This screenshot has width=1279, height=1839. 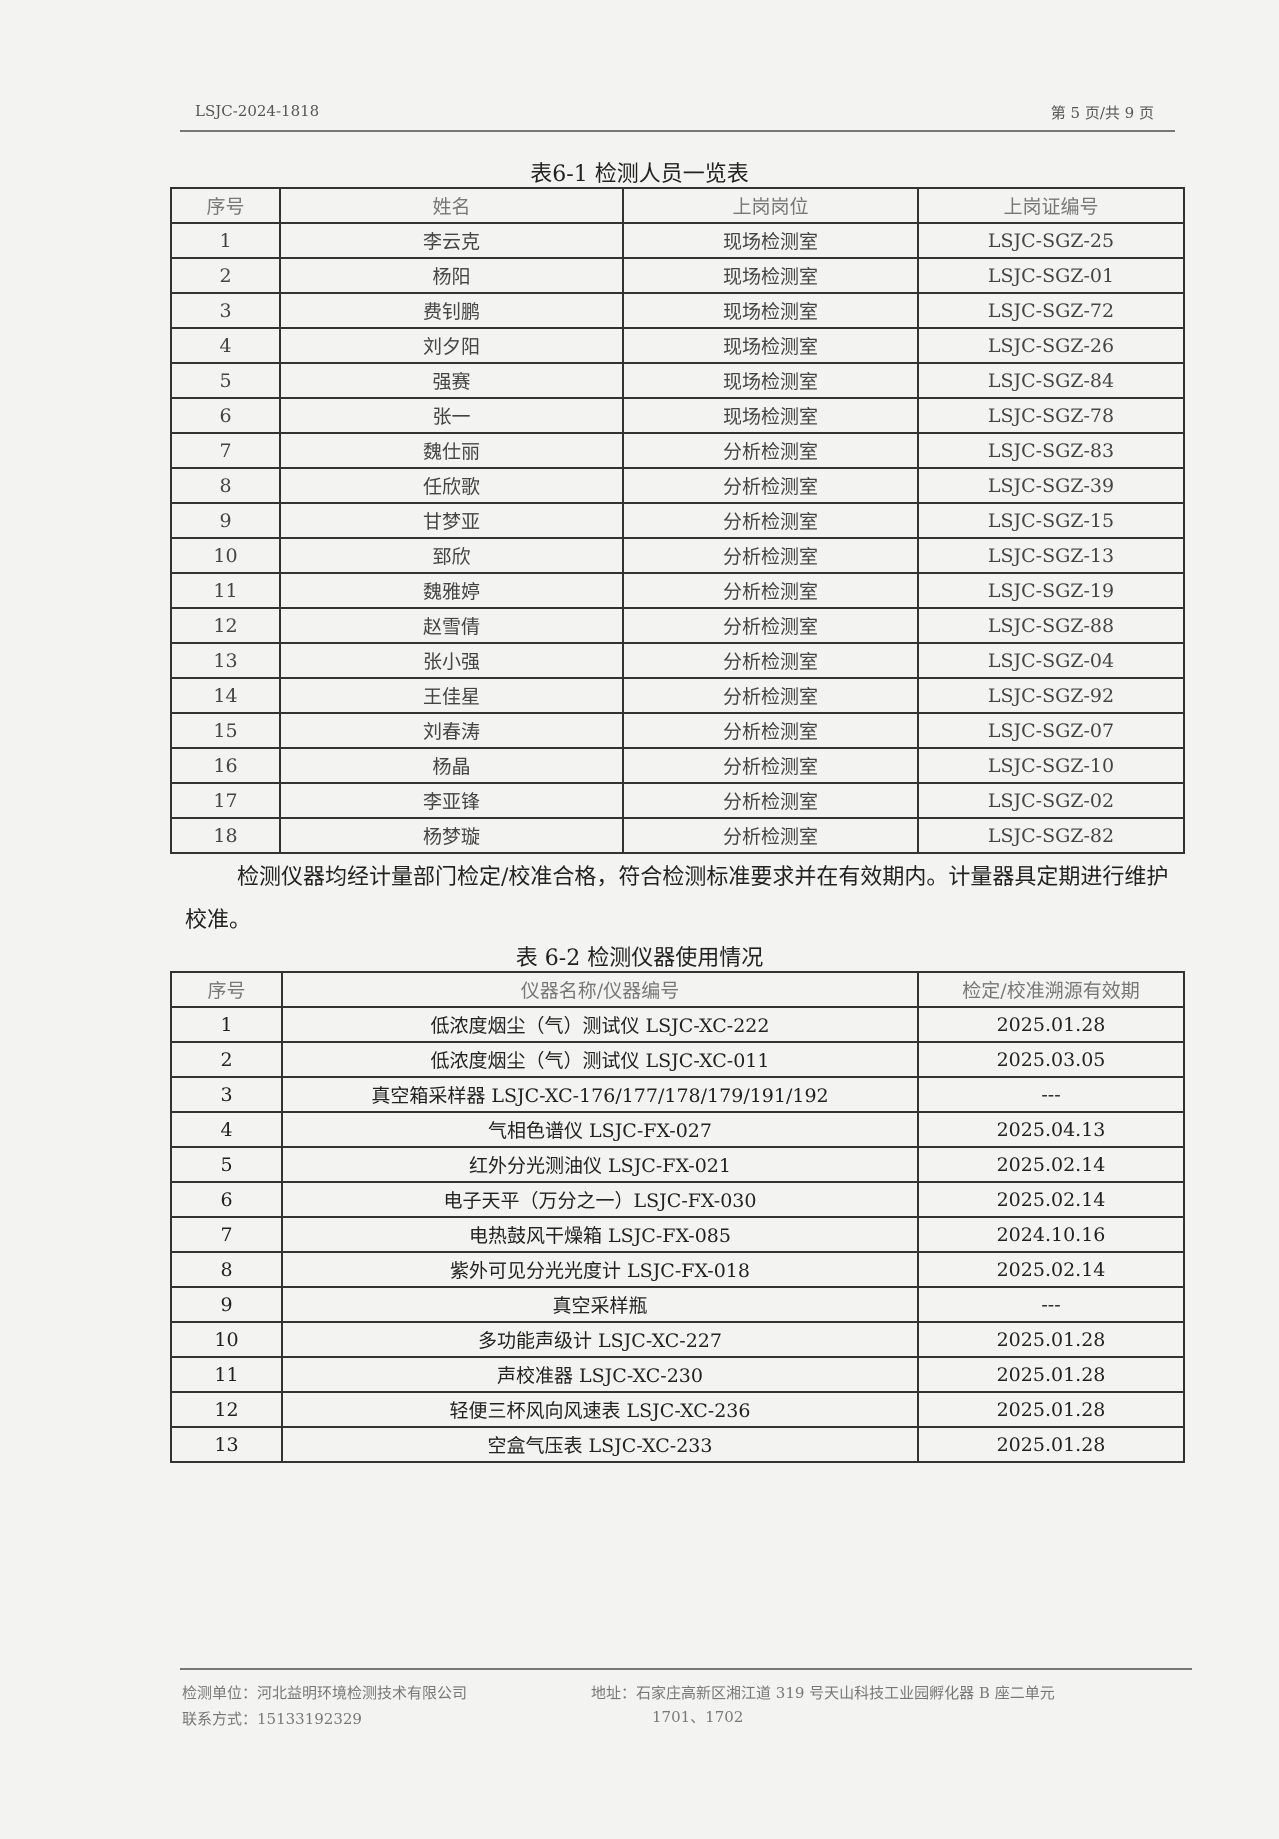 I want to click on footer-unit: 检测单位：河北益明环境检测技术有限公司, so click(x=325, y=1693).